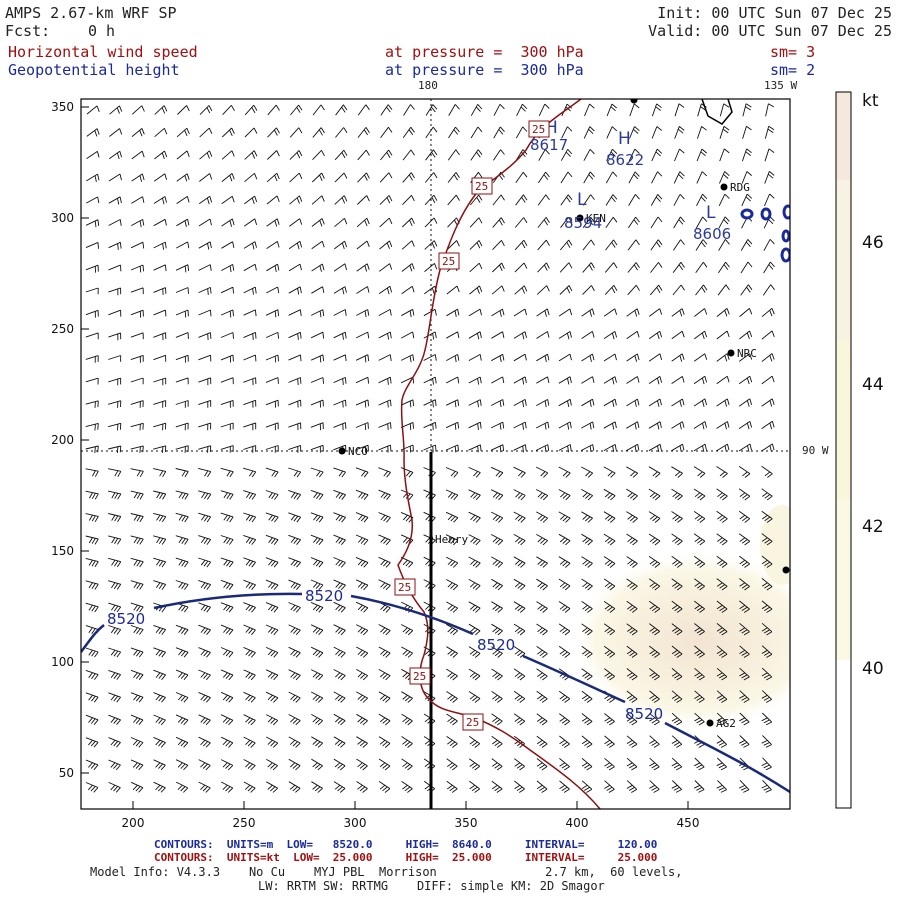  I want to click on lon-label-135w: 135 W, so click(781, 85).